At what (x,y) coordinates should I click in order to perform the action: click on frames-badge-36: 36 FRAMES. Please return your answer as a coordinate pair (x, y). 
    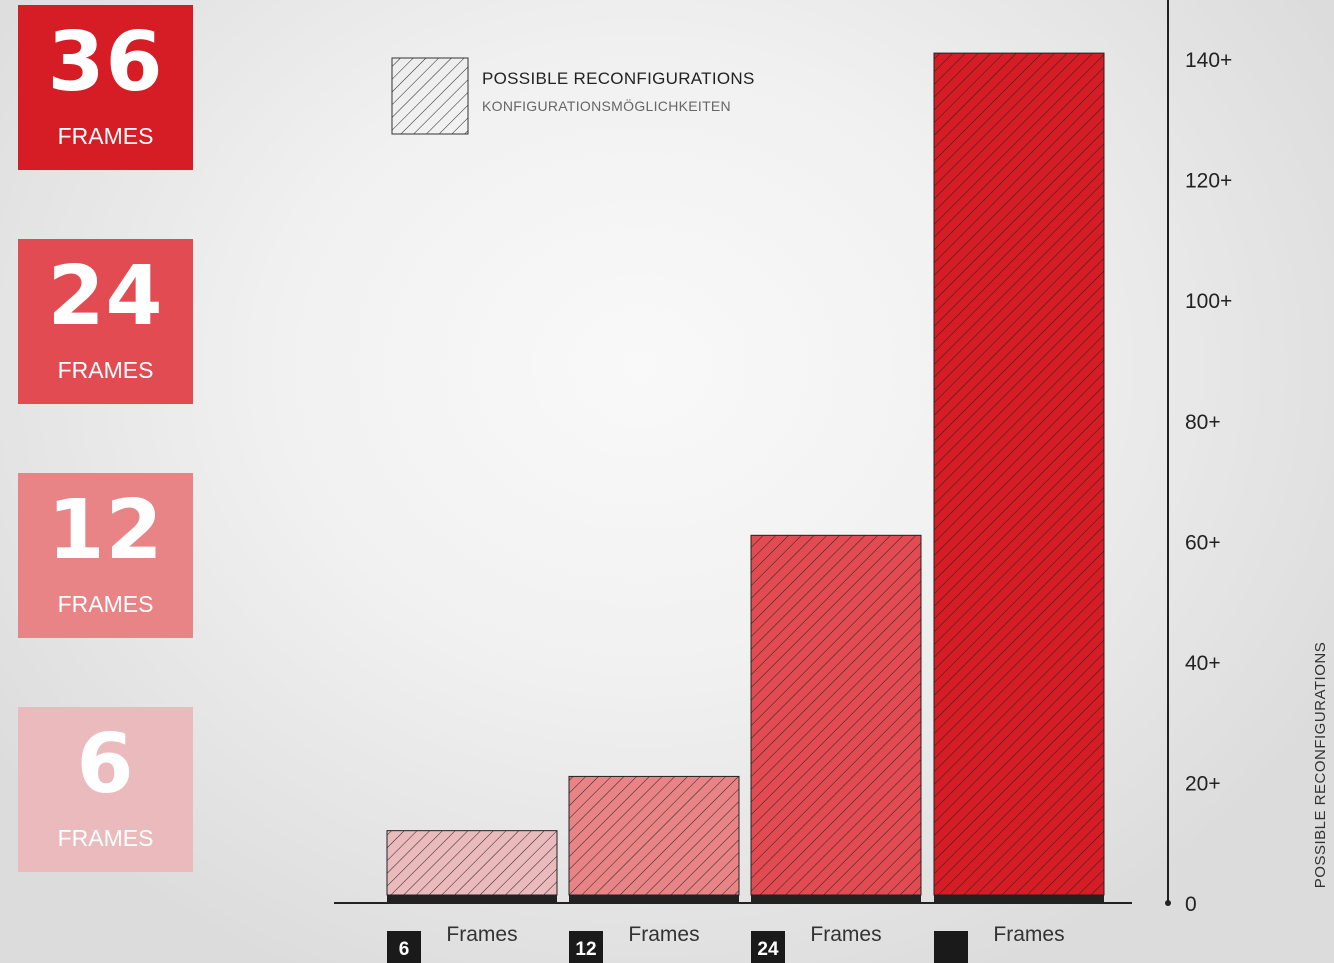
    Looking at the image, I should click on (105, 87).